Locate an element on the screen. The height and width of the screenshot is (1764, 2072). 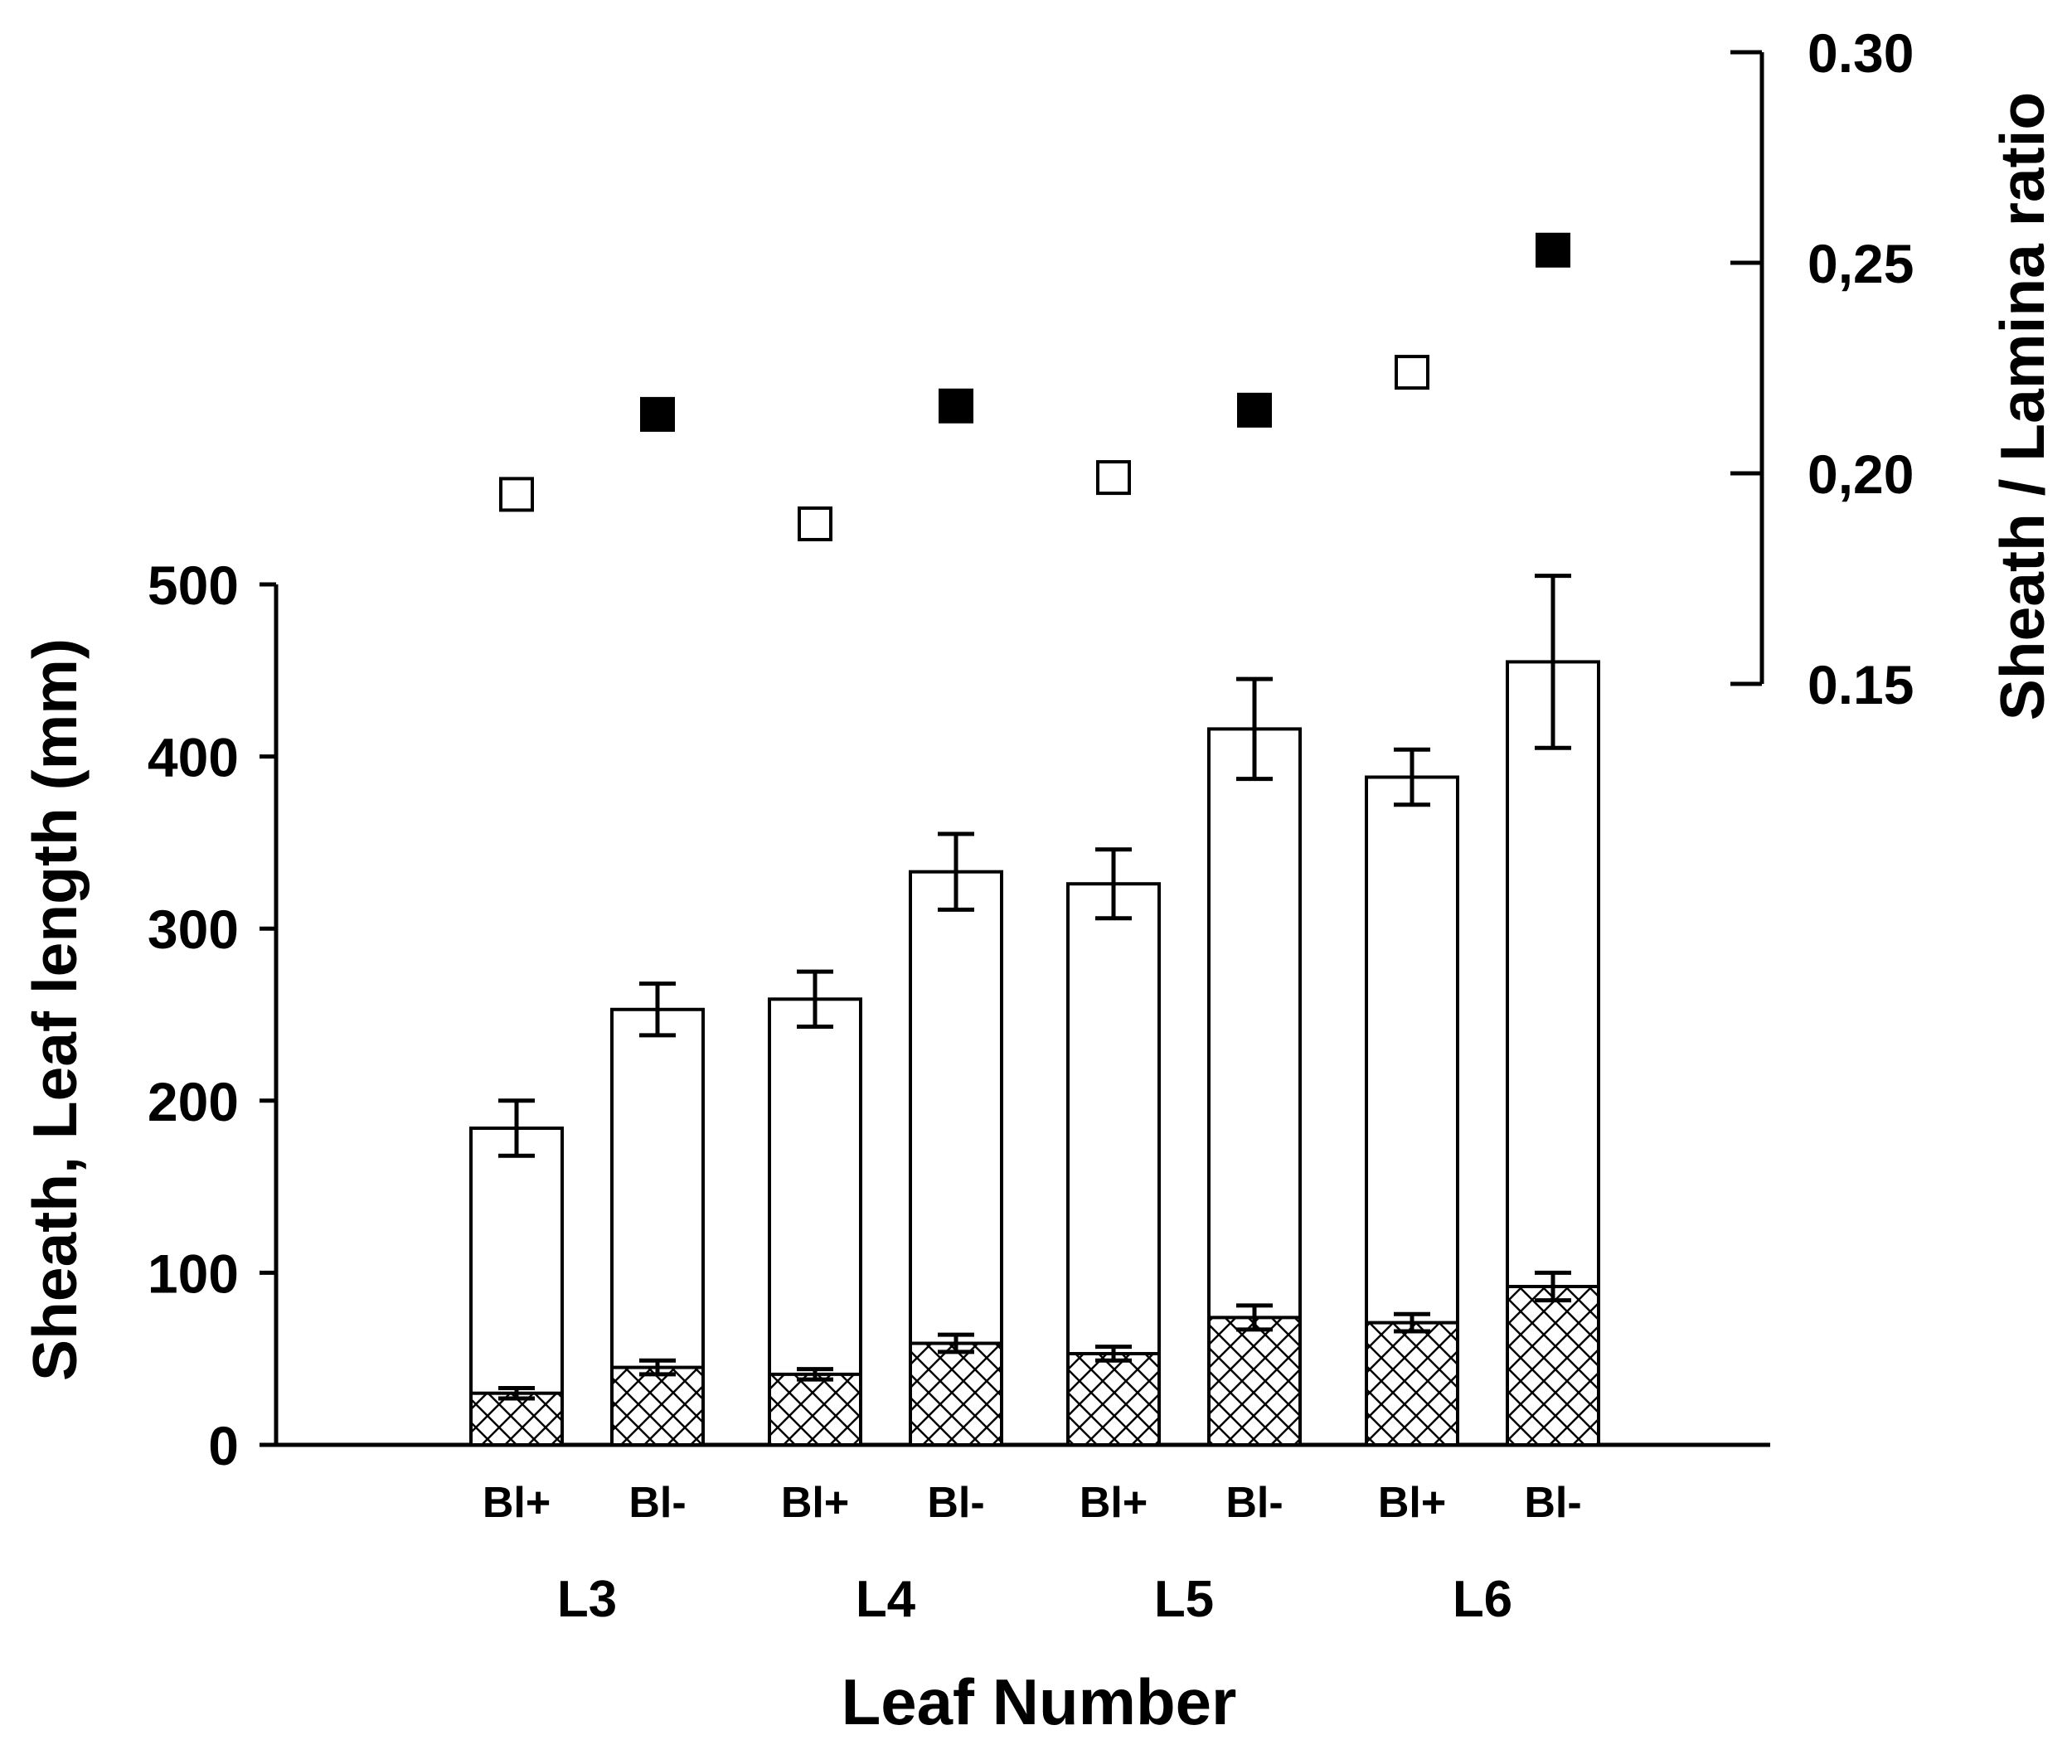
group-label: L3 is located at coordinates (587, 1599).